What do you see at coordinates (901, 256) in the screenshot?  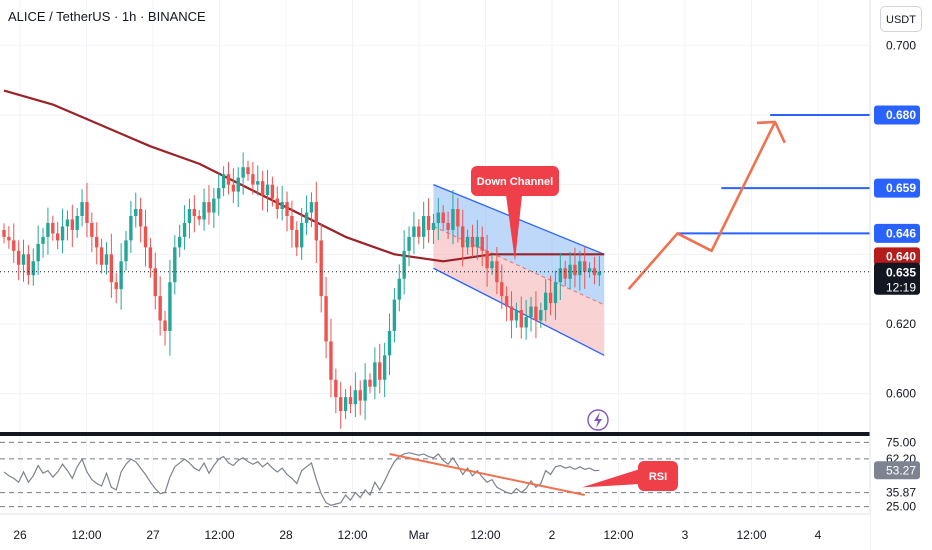 I see `ma-label-text: 0.640` at bounding box center [901, 256].